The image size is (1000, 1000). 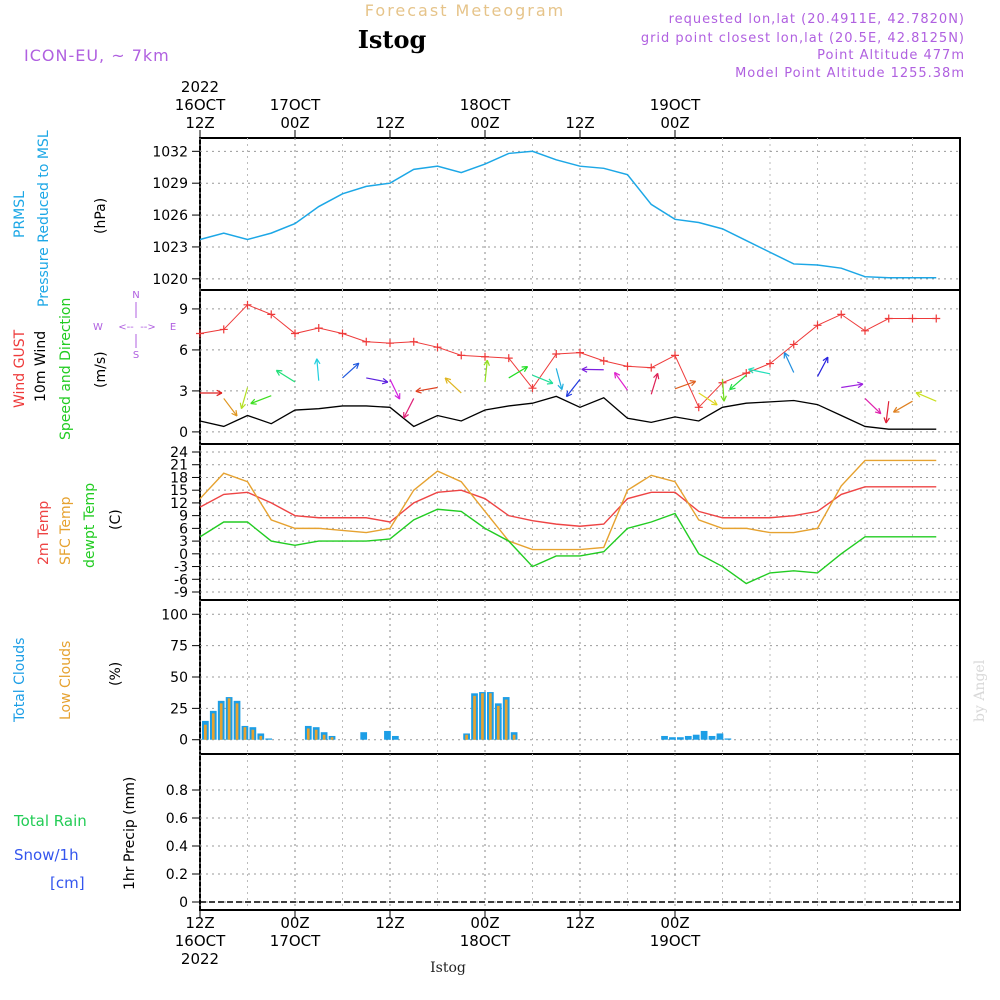 I want to click on compass-east-arrow: -->, so click(x=148, y=327).